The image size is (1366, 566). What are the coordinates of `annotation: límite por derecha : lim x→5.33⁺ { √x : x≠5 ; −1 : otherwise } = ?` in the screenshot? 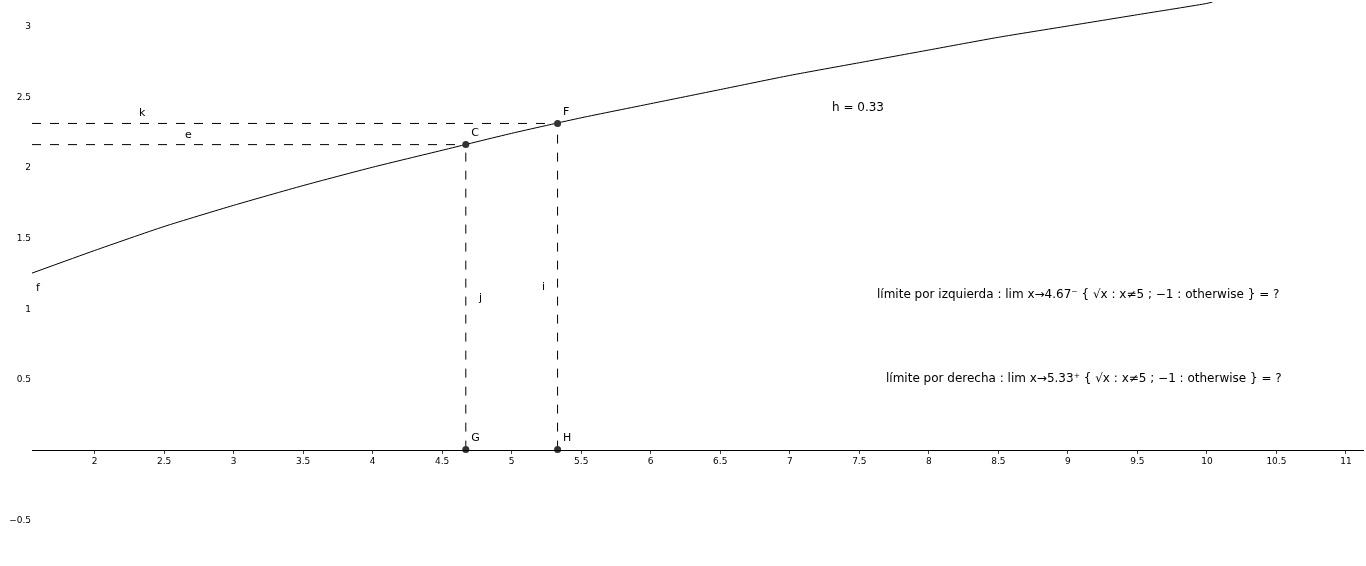 It's located at (1084, 378).